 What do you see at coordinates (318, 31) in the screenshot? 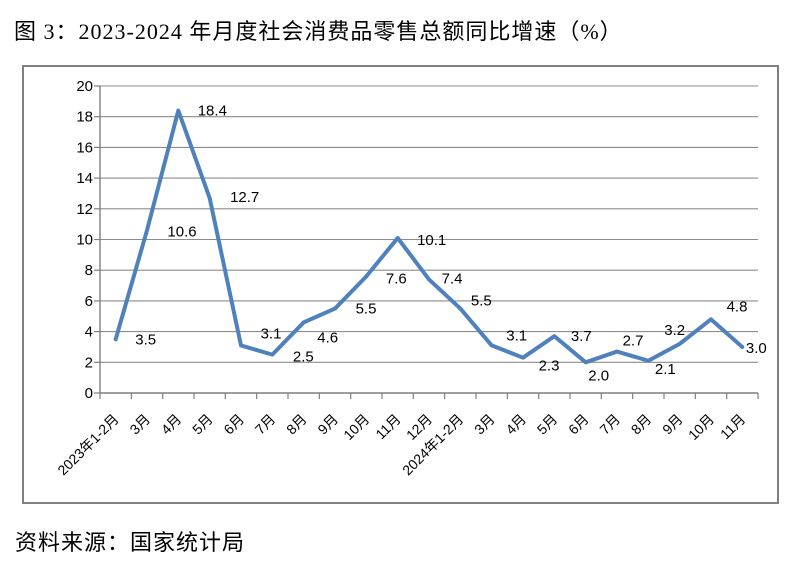
I see `figure-title: 图 3：2023-2024 年月度社会消费品零售总额同比增速（%）` at bounding box center [318, 31].